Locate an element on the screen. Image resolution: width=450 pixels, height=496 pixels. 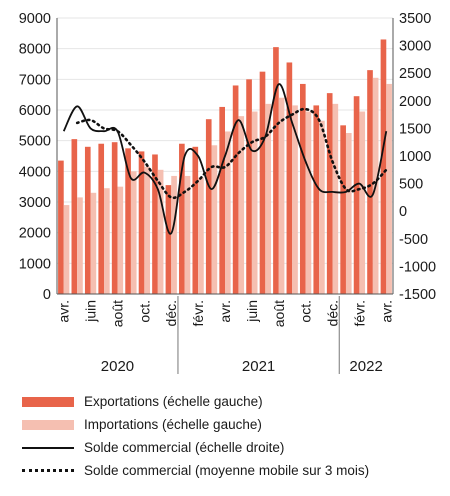
x-tick-label: oct. is located at coordinates (306, 311).